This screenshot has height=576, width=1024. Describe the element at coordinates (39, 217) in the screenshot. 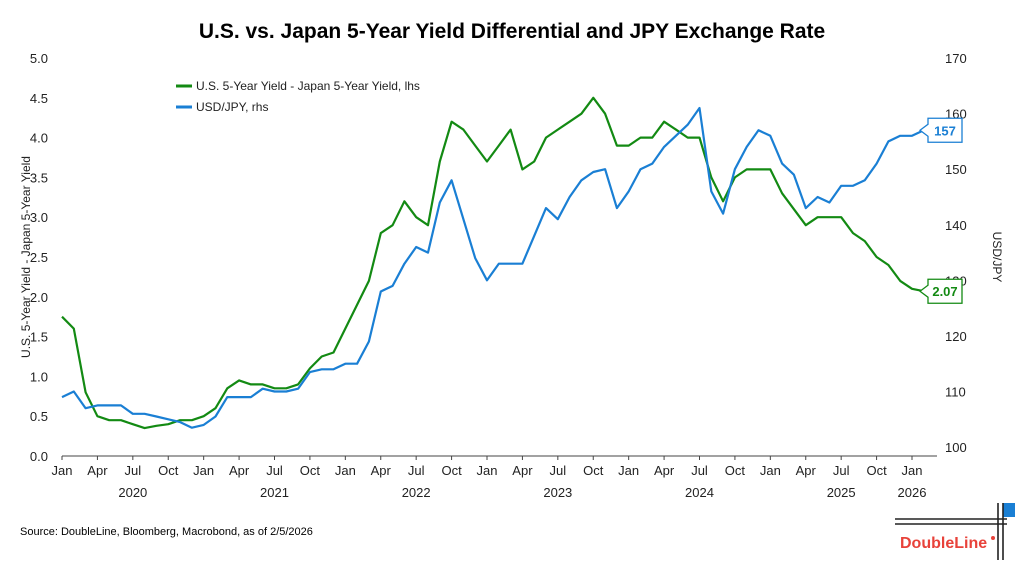

I see `y-left-tick-label: 3.0` at that location.